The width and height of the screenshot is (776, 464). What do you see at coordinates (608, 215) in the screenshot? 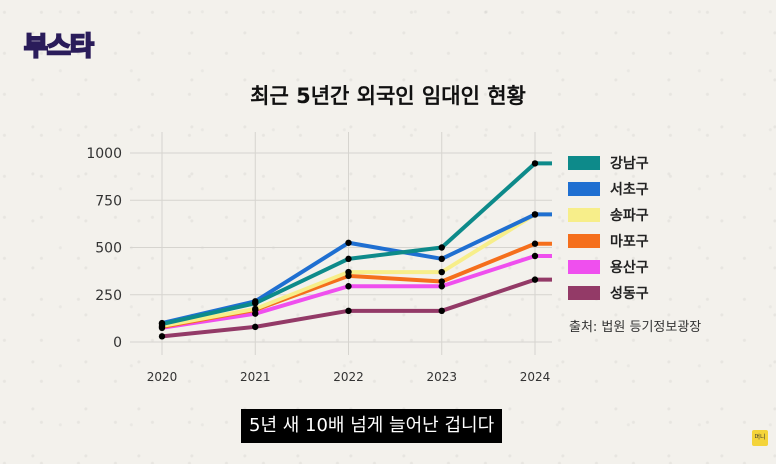
I see `legend-item: 송파구` at bounding box center [608, 215].